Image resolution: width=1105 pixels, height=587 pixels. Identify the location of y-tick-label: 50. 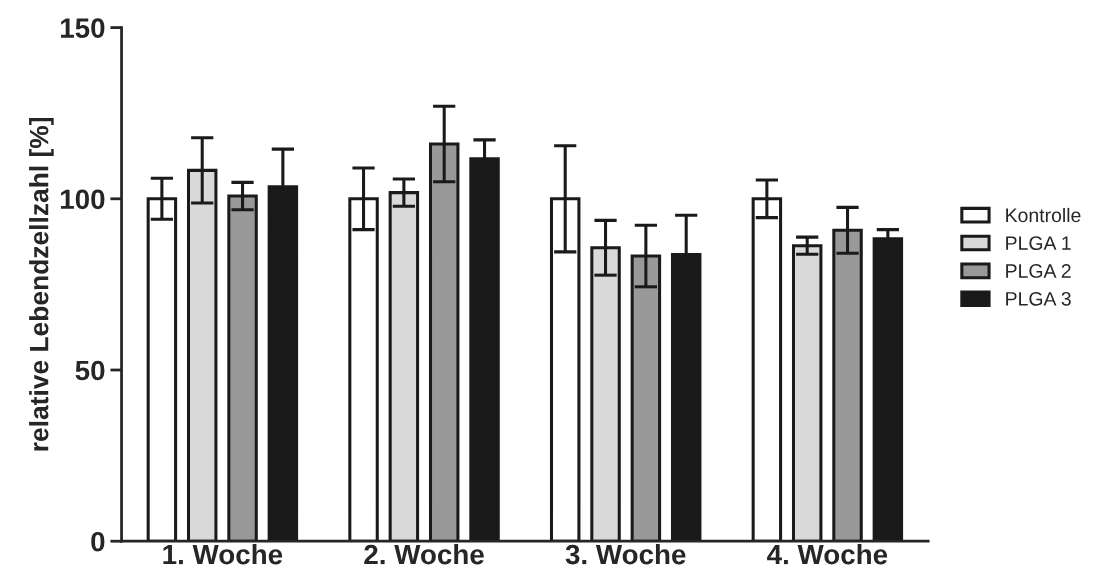
(90, 370).